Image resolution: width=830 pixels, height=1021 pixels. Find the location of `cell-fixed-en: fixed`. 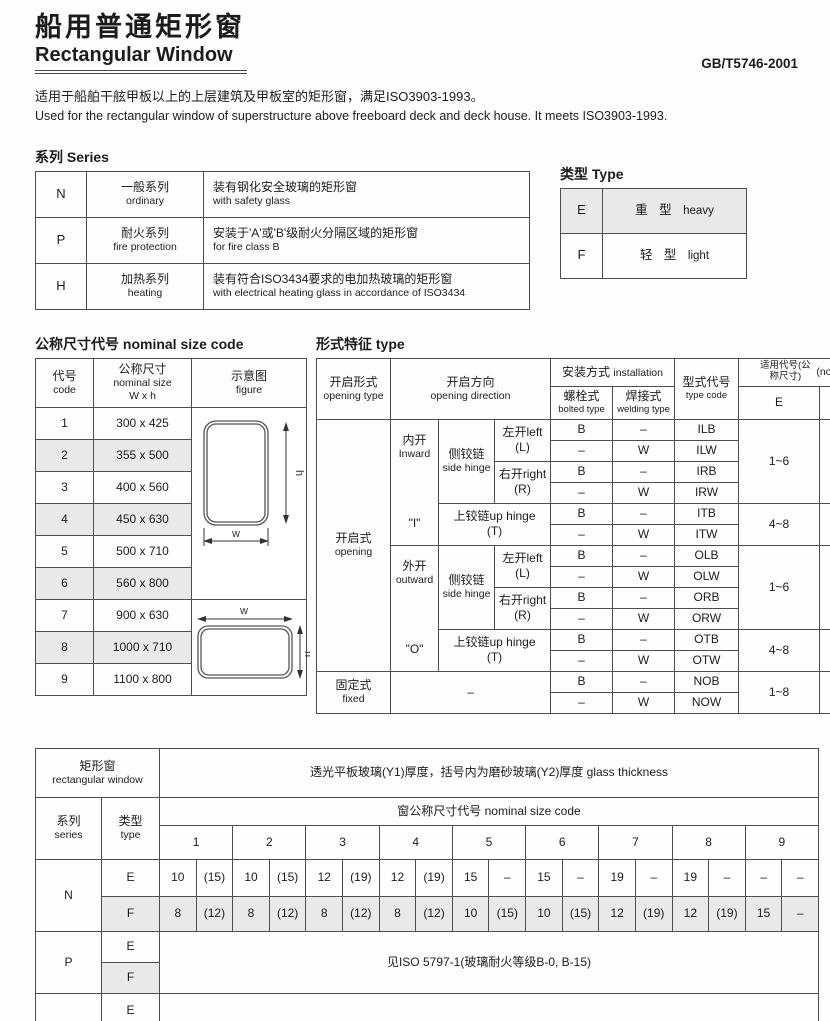

cell-fixed-en: fixed is located at coordinates (353, 699).